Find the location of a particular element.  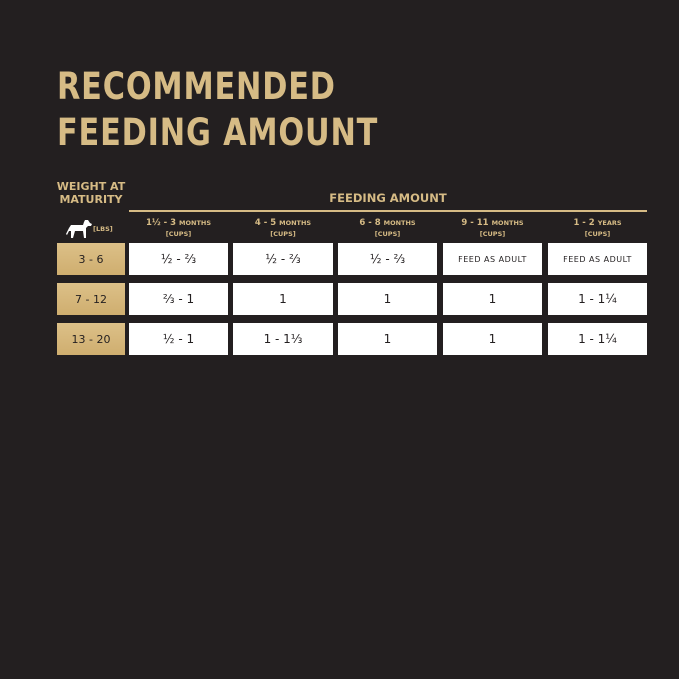

weight-unit: [LBS] is located at coordinates (103, 229).